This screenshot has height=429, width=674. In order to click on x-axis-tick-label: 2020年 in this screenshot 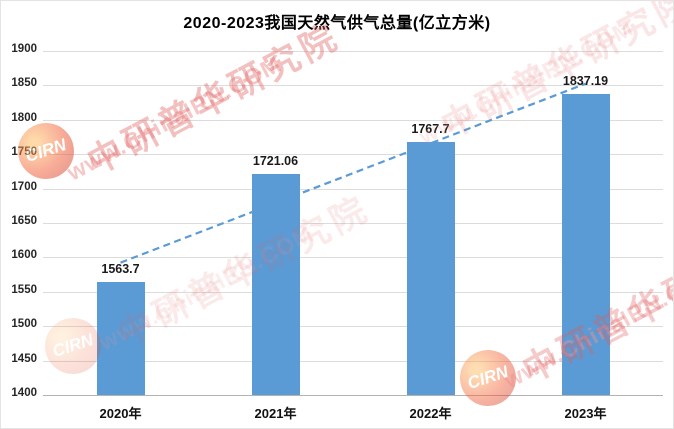, I will do `click(120, 413)`.